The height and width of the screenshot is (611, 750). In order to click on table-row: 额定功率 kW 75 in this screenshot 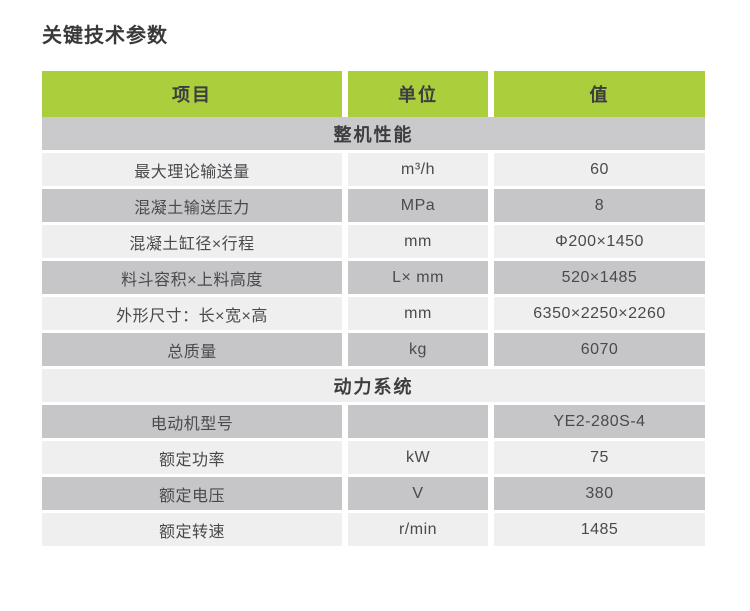, I will do `click(373, 457)`.